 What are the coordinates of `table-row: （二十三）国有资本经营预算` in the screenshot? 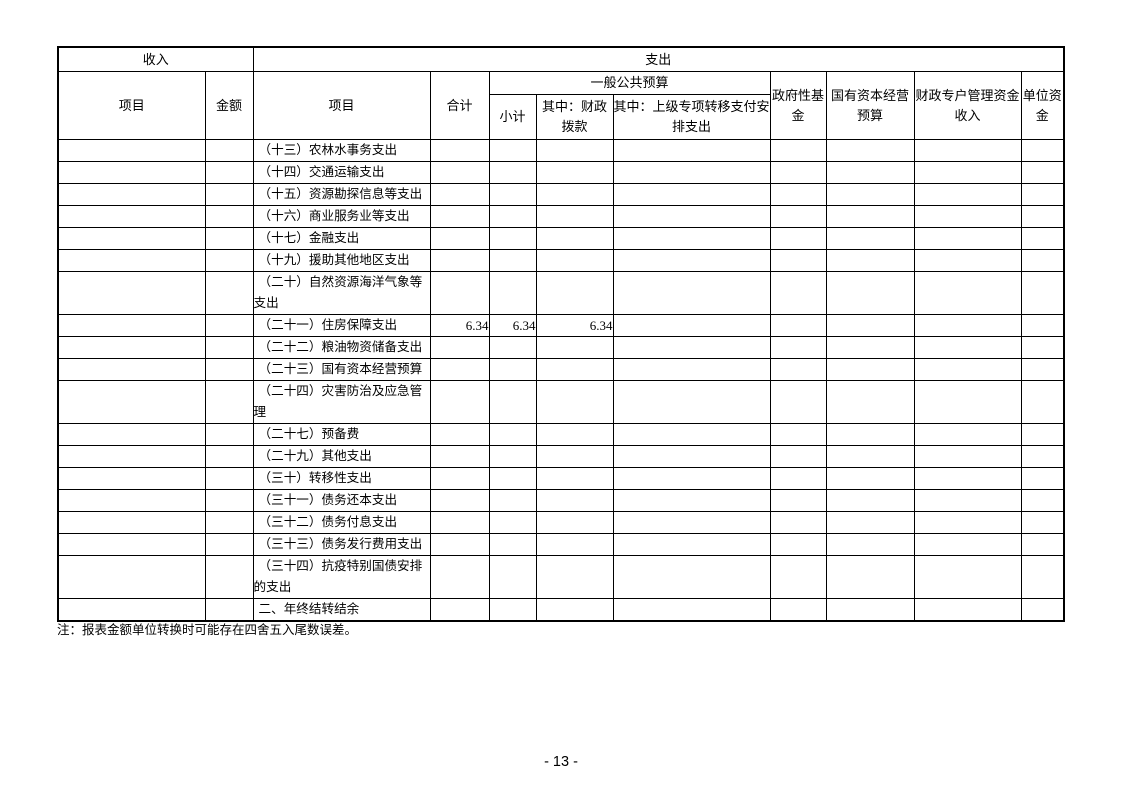 It's located at (561, 369).